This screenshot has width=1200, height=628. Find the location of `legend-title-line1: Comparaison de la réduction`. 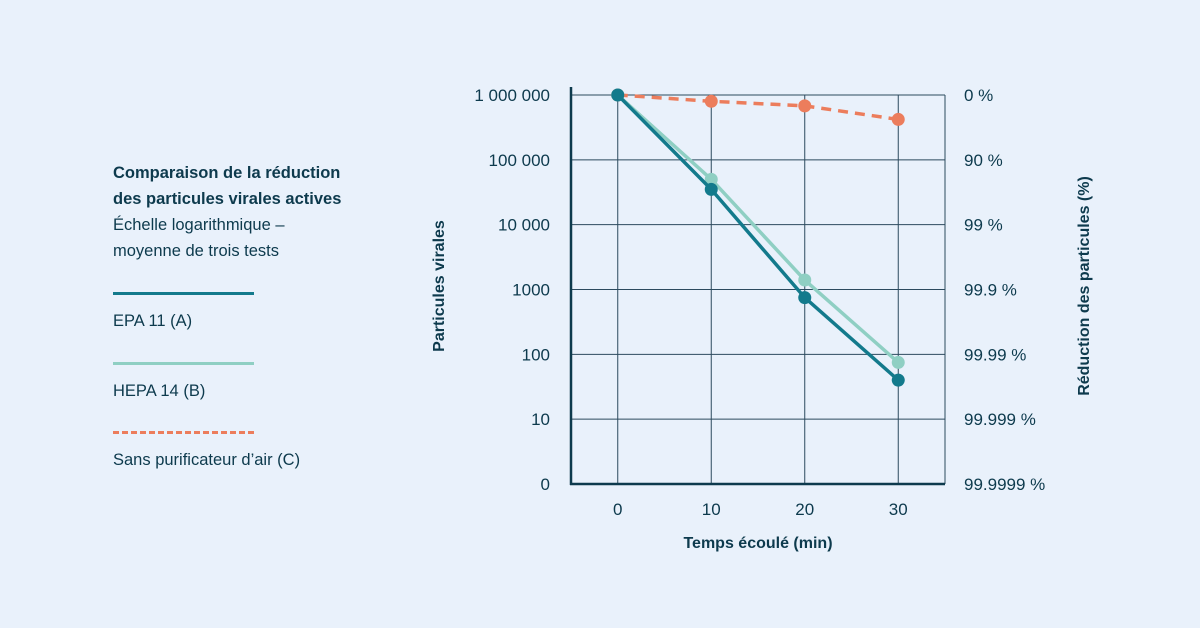

legend-title-line1: Comparaison de la réduction is located at coordinates (227, 173).